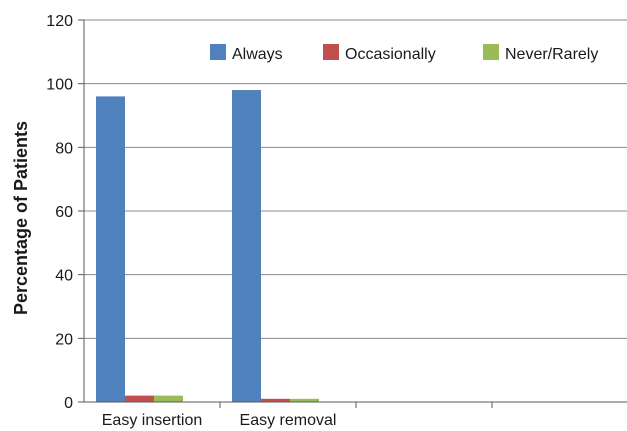 Image resolution: width=627 pixels, height=431 pixels. What do you see at coordinates (21, 218) in the screenshot?
I see `y-axis-label: Percentage of Patients` at bounding box center [21, 218].